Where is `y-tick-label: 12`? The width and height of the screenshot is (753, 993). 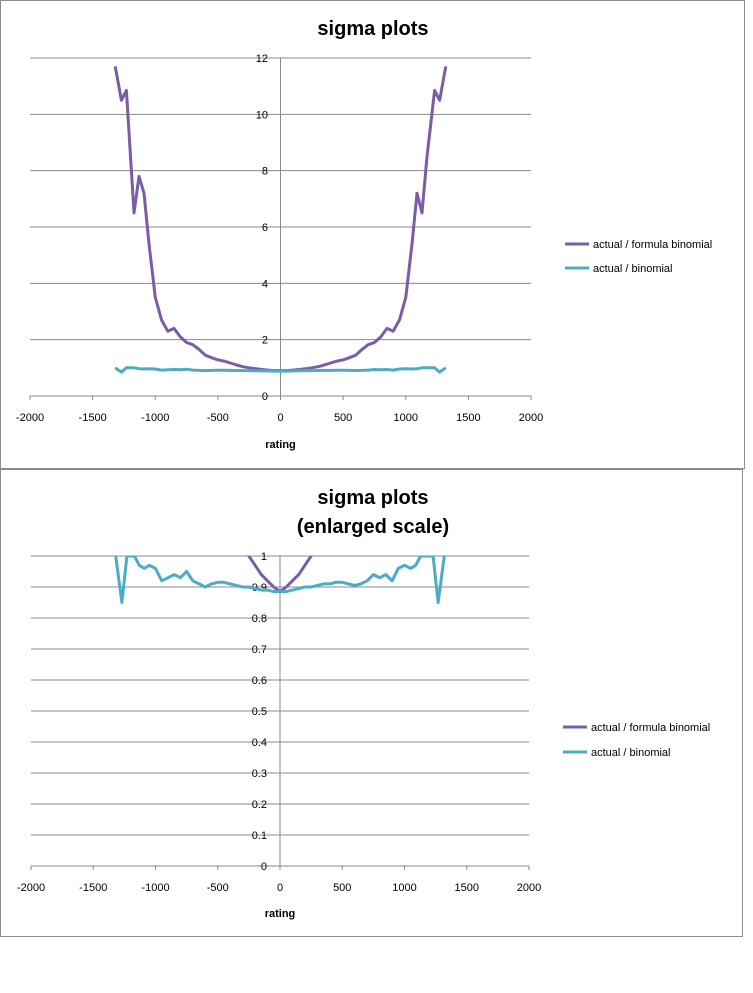 y-tick-label: 12 is located at coordinates (262, 59).